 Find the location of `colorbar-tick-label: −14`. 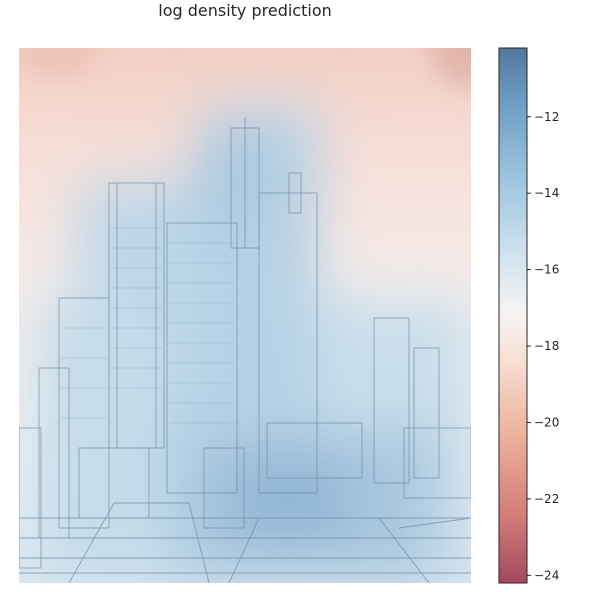

colorbar-tick-label: −14 is located at coordinates (546, 193).